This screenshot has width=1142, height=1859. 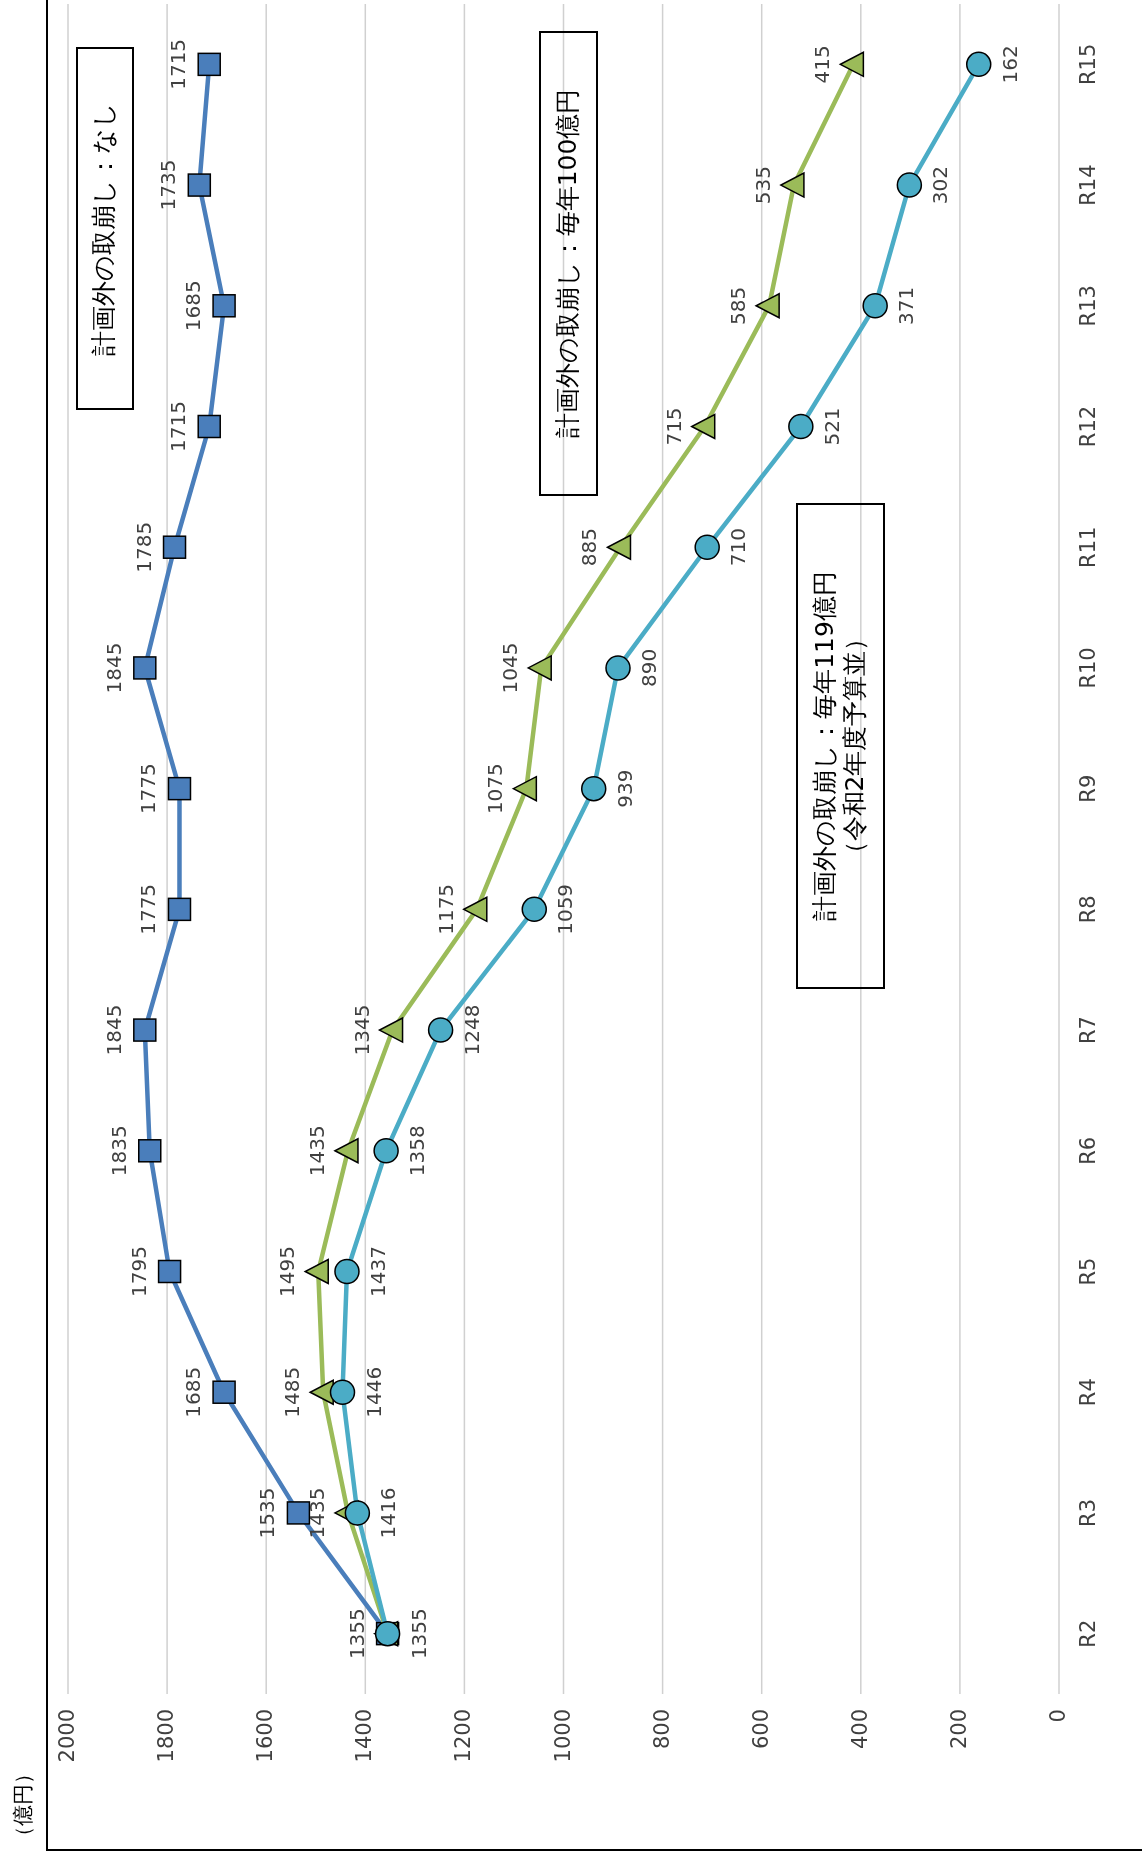 What do you see at coordinates (1088, 64) in the screenshot?
I see `y-tick-label: R15` at bounding box center [1088, 64].